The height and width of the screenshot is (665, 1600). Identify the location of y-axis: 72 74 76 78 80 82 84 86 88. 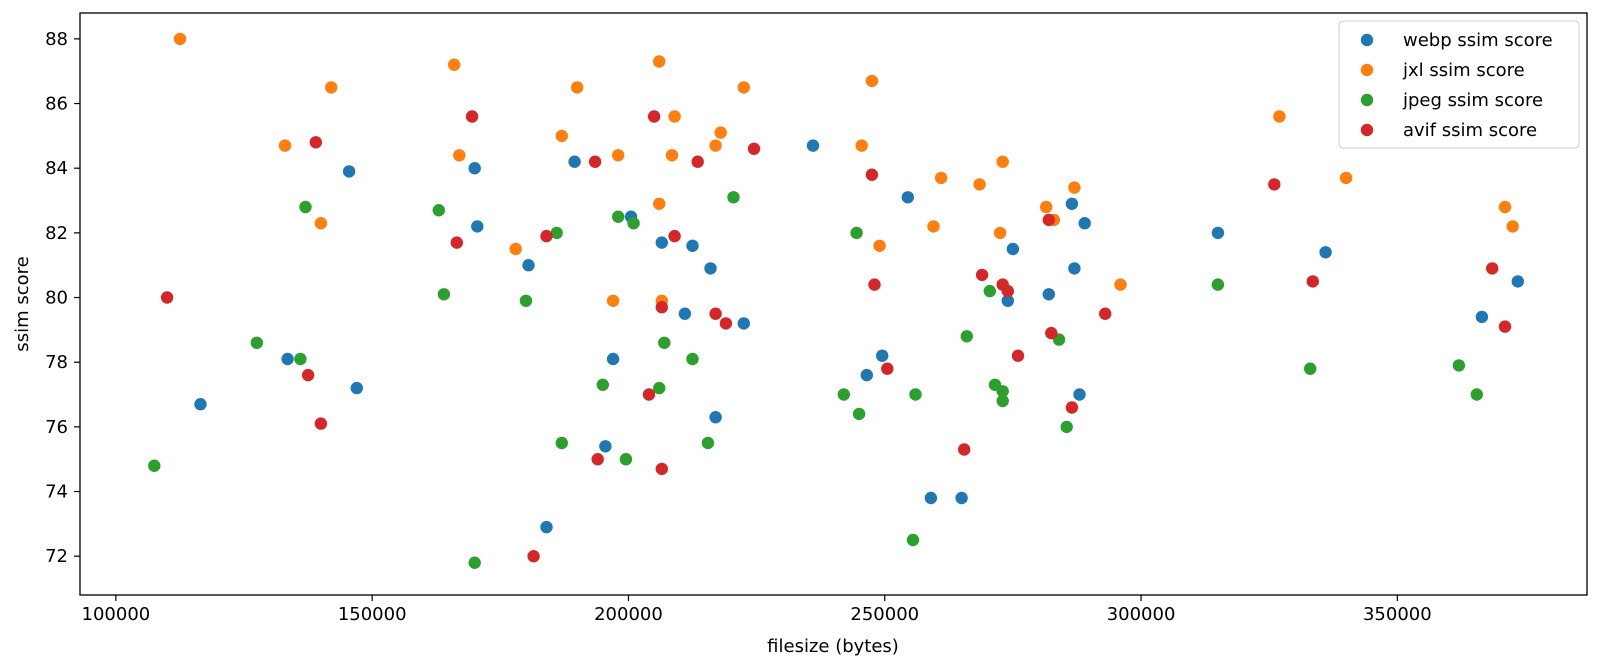
(62, 298).